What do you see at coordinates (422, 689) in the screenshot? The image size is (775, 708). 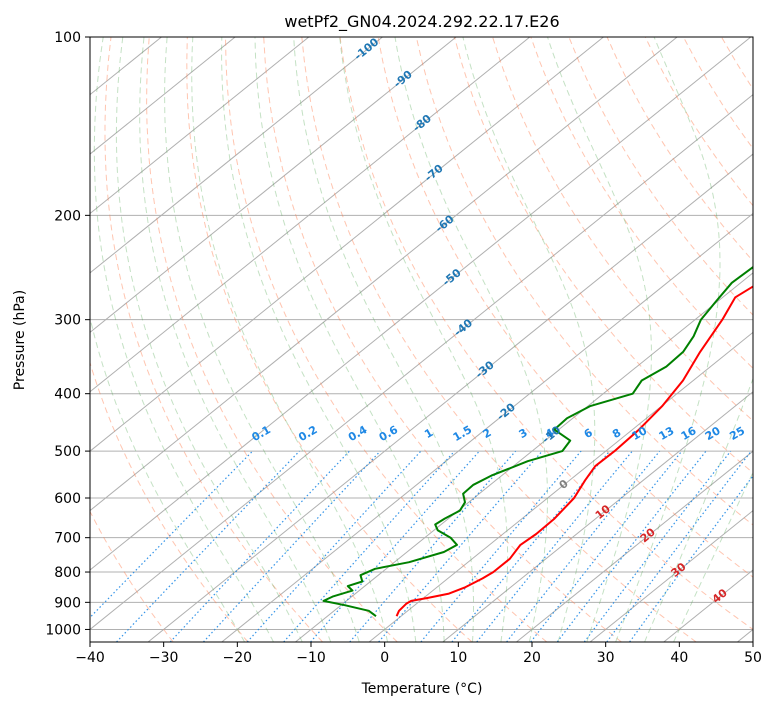 I see `x-axis-label: Temperature (°C)` at bounding box center [422, 689].